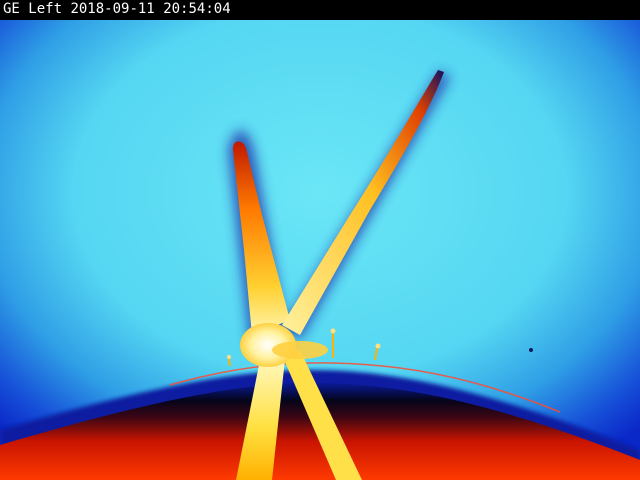 This screenshot has height=480, width=640. Describe the element at coordinates (33, 9) in the screenshot. I see `camera-name: GE Left` at that location.